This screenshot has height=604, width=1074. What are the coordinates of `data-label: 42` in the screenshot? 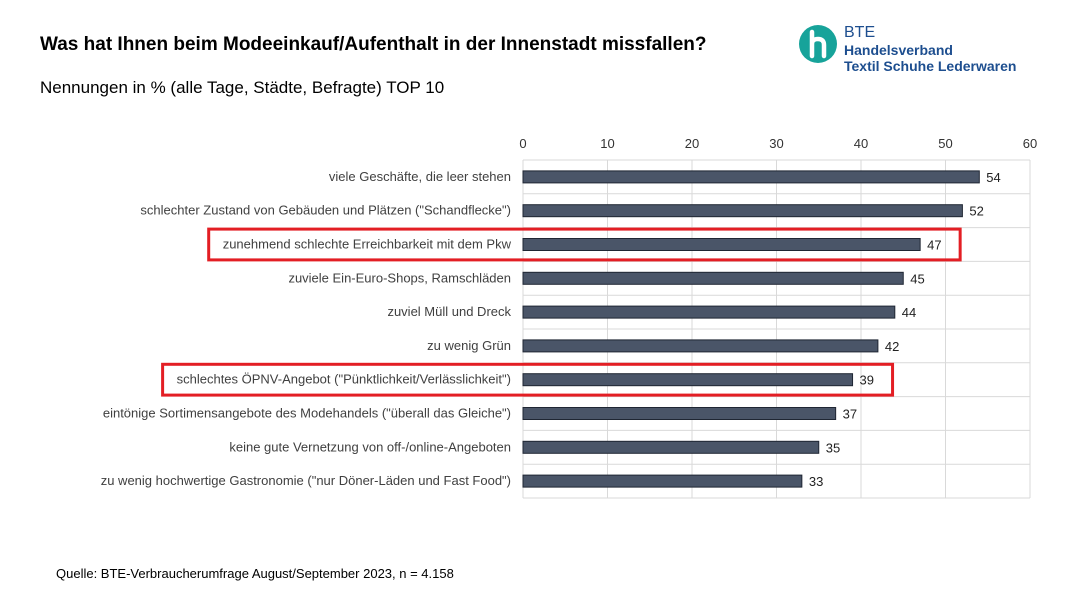 It's located at (892, 346).